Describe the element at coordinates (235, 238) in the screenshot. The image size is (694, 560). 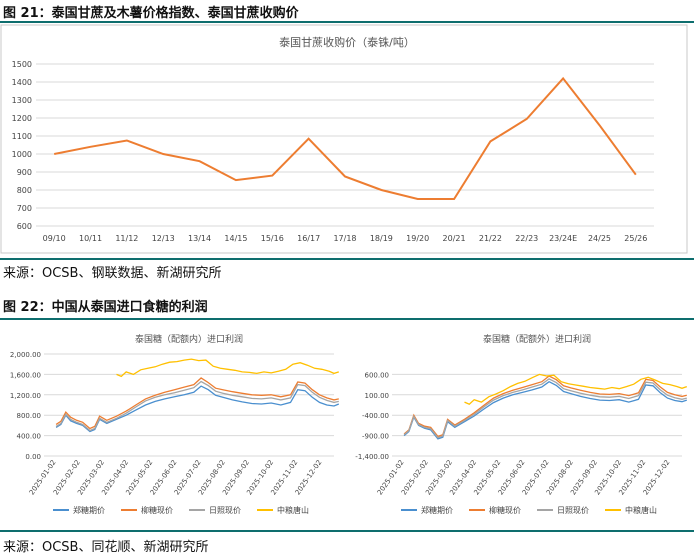
I see `x-tick-label: 14/15` at that location.